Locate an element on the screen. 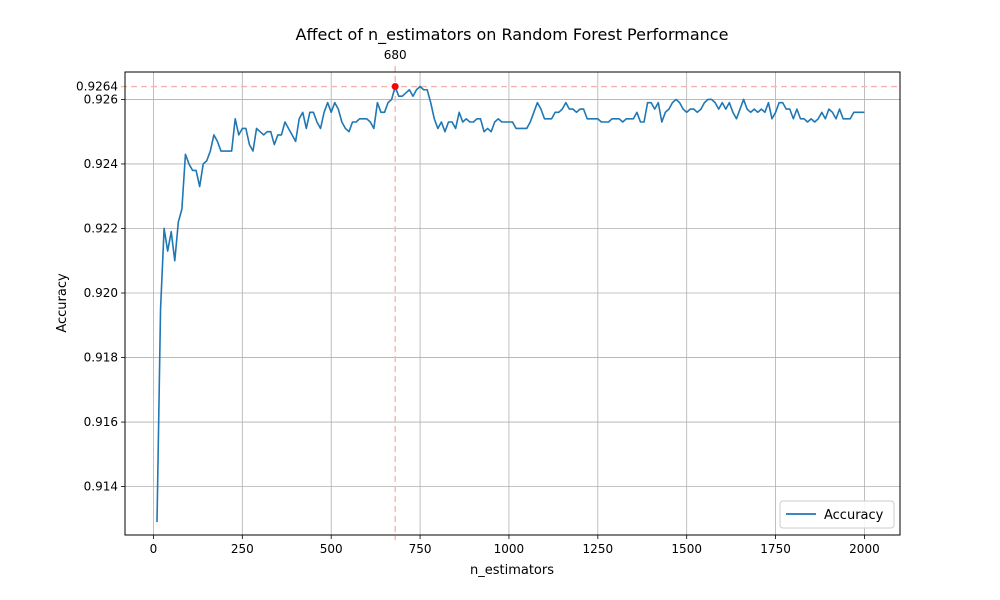 This screenshot has width=1000, height=600. y-axis-label: Accuracy is located at coordinates (62, 303).